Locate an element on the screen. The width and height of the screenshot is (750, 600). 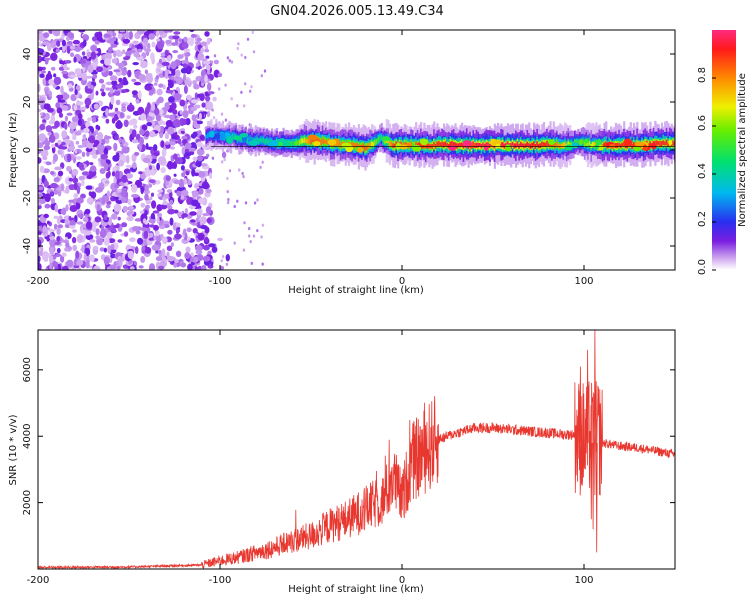
y-tick-label: 20 is located at coordinates (27, 102).